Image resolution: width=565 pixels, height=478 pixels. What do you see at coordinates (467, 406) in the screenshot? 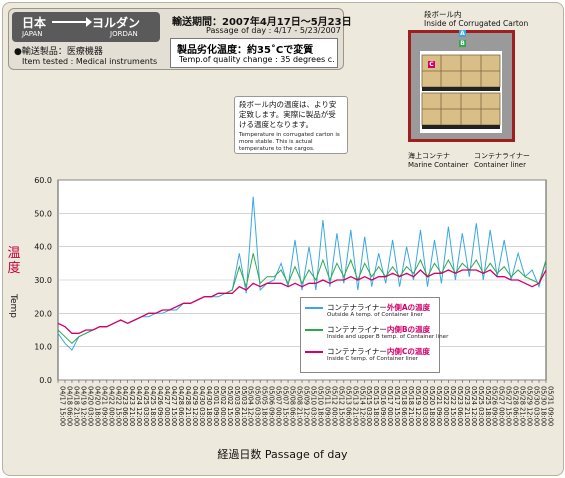
I see `x-tick-label: 05/23 21:00` at bounding box center [467, 406].